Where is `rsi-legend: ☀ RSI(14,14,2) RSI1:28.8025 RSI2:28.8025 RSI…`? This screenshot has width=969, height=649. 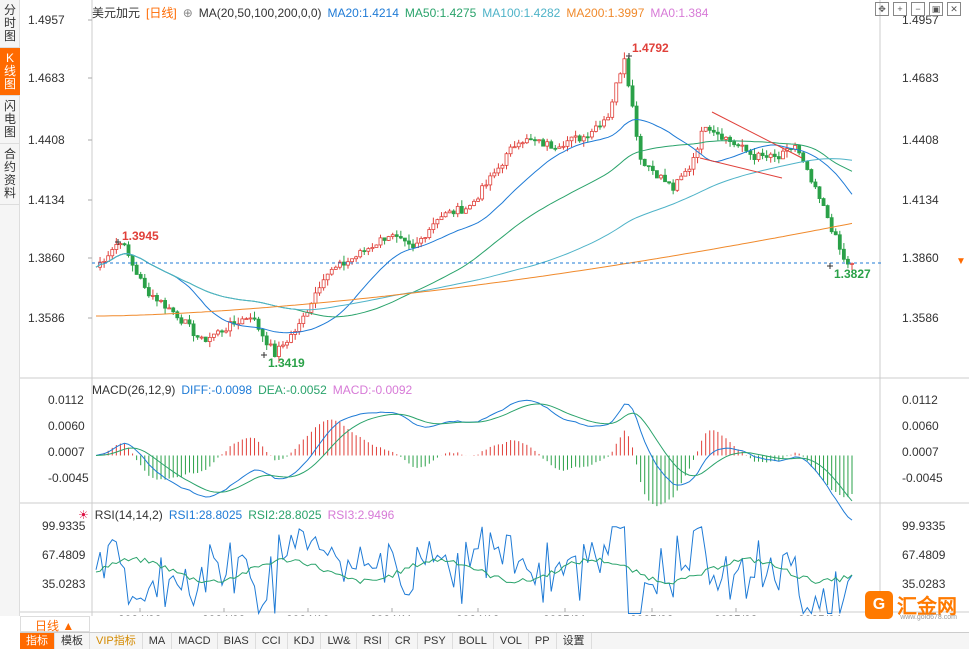 rsi-legend: ☀ RSI(14,14,2) RSI1:28.8025 RSI2:28.8025 RSI… is located at coordinates (239, 515).